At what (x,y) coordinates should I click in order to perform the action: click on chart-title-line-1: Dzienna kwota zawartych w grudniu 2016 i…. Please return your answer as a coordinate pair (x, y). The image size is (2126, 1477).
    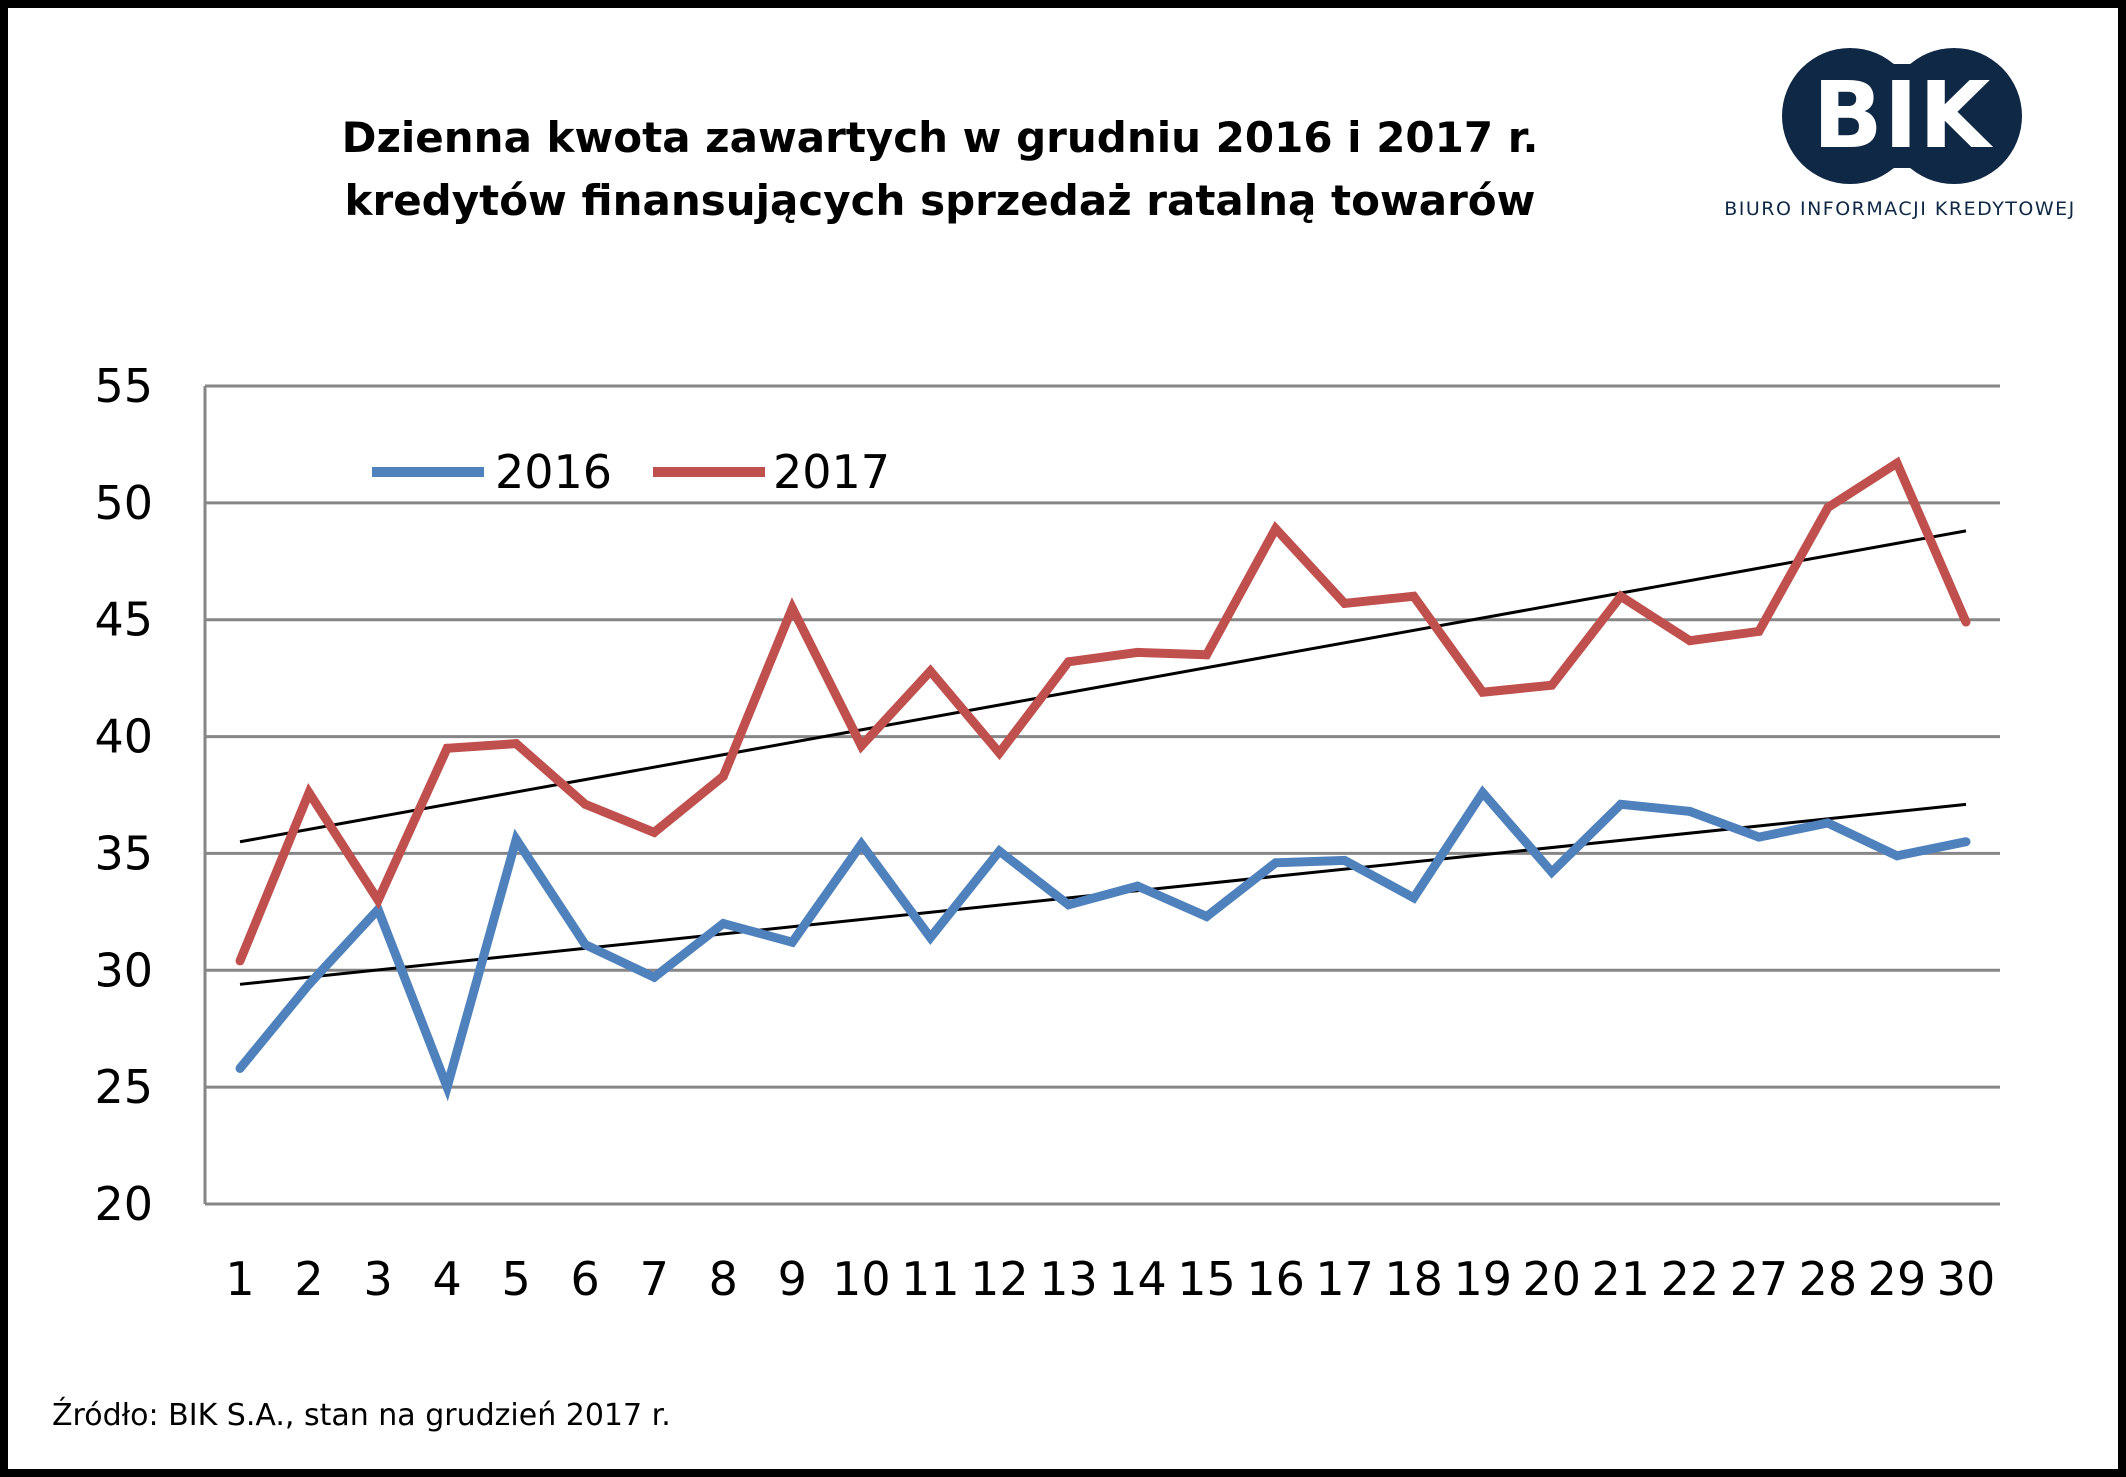
    Looking at the image, I should click on (940, 137).